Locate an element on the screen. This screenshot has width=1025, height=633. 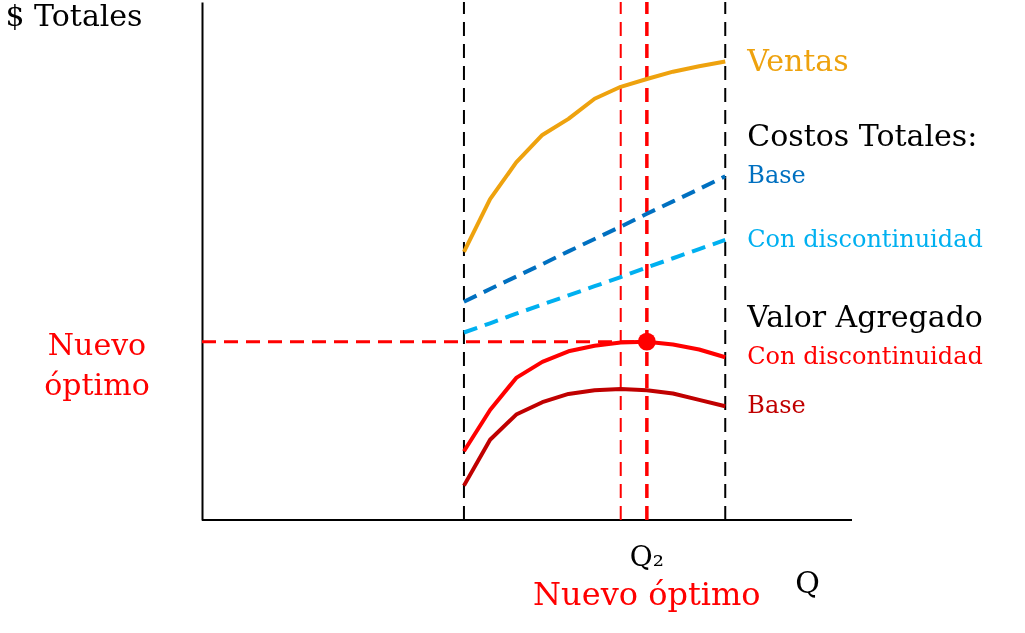
text: Q₂ is located at coordinates (646, 556).